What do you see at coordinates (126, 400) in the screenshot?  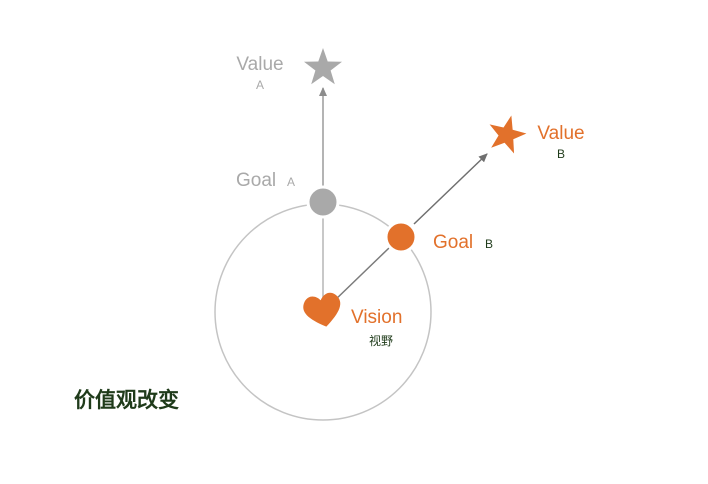 I see `diagram-caption: 价值观改变` at bounding box center [126, 400].